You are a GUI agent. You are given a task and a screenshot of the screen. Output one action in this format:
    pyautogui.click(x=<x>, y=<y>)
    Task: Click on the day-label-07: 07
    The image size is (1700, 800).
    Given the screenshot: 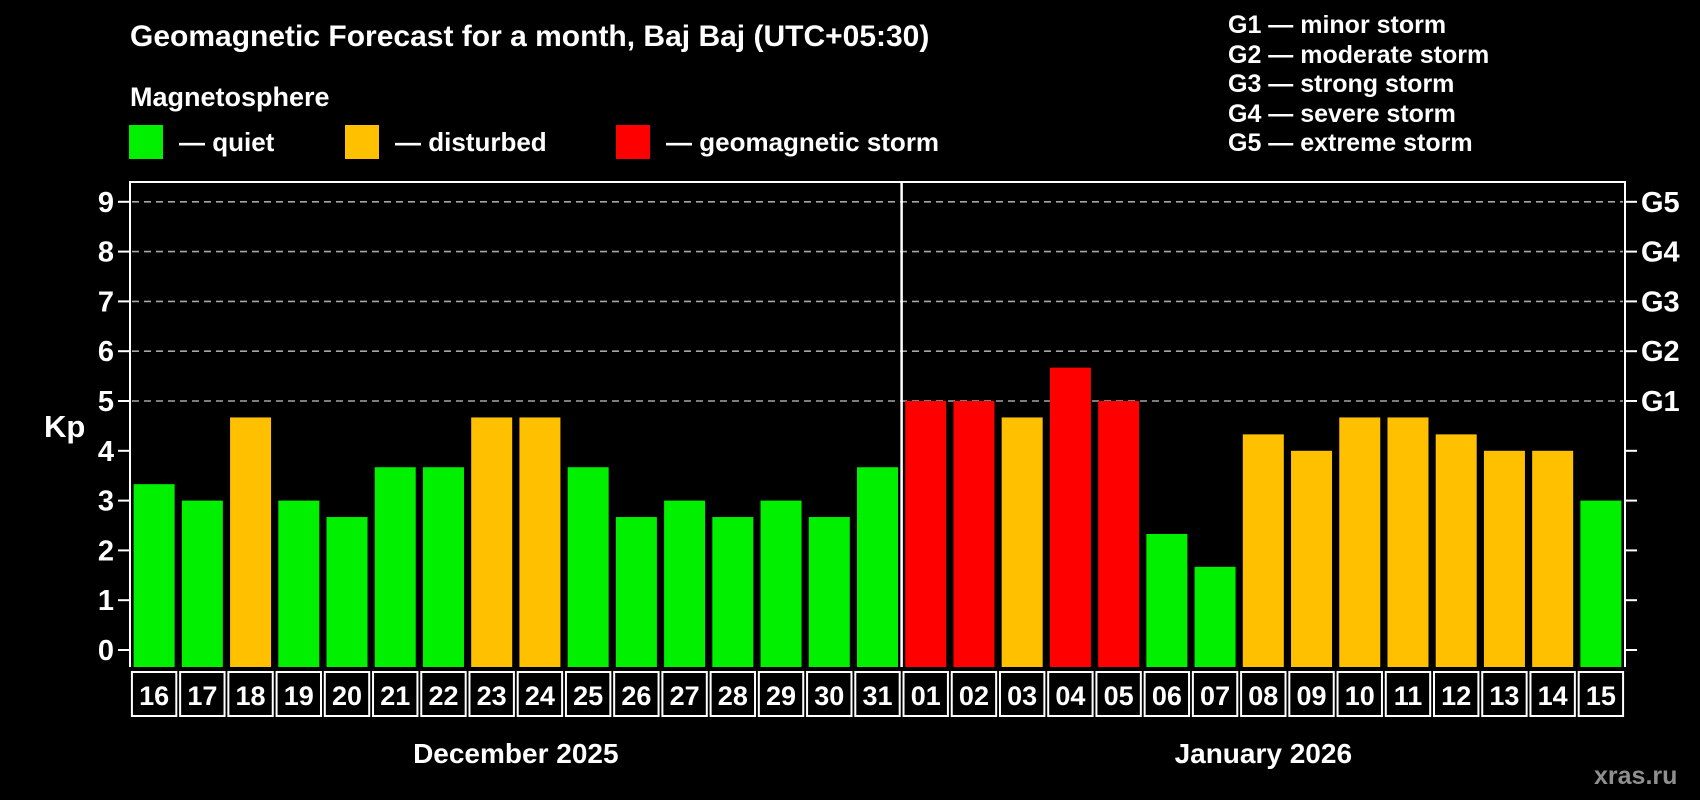 What is the action you would take?
    pyautogui.click(x=1215, y=696)
    